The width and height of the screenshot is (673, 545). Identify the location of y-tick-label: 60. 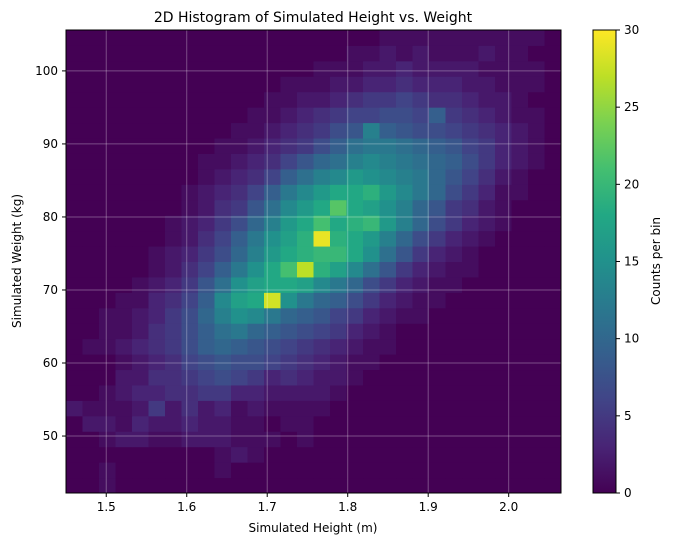
(50, 363).